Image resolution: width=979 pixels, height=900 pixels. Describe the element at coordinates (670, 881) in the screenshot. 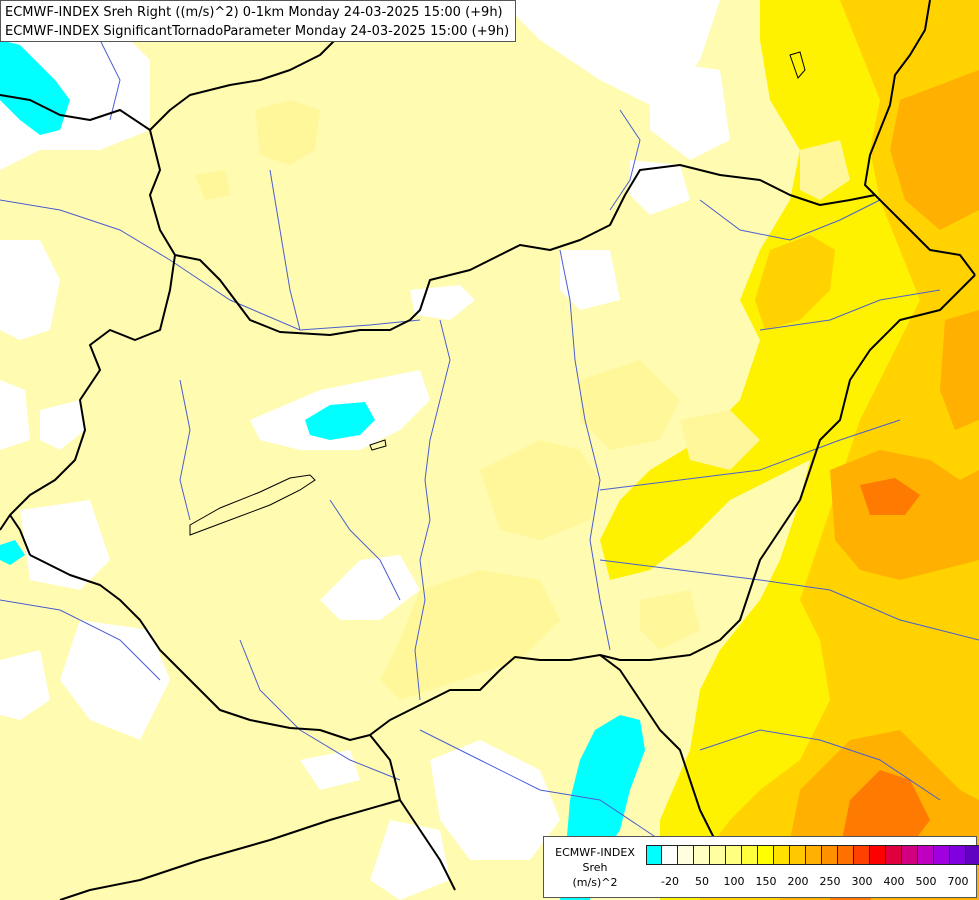

I see `legend-tick-label: -20` at that location.